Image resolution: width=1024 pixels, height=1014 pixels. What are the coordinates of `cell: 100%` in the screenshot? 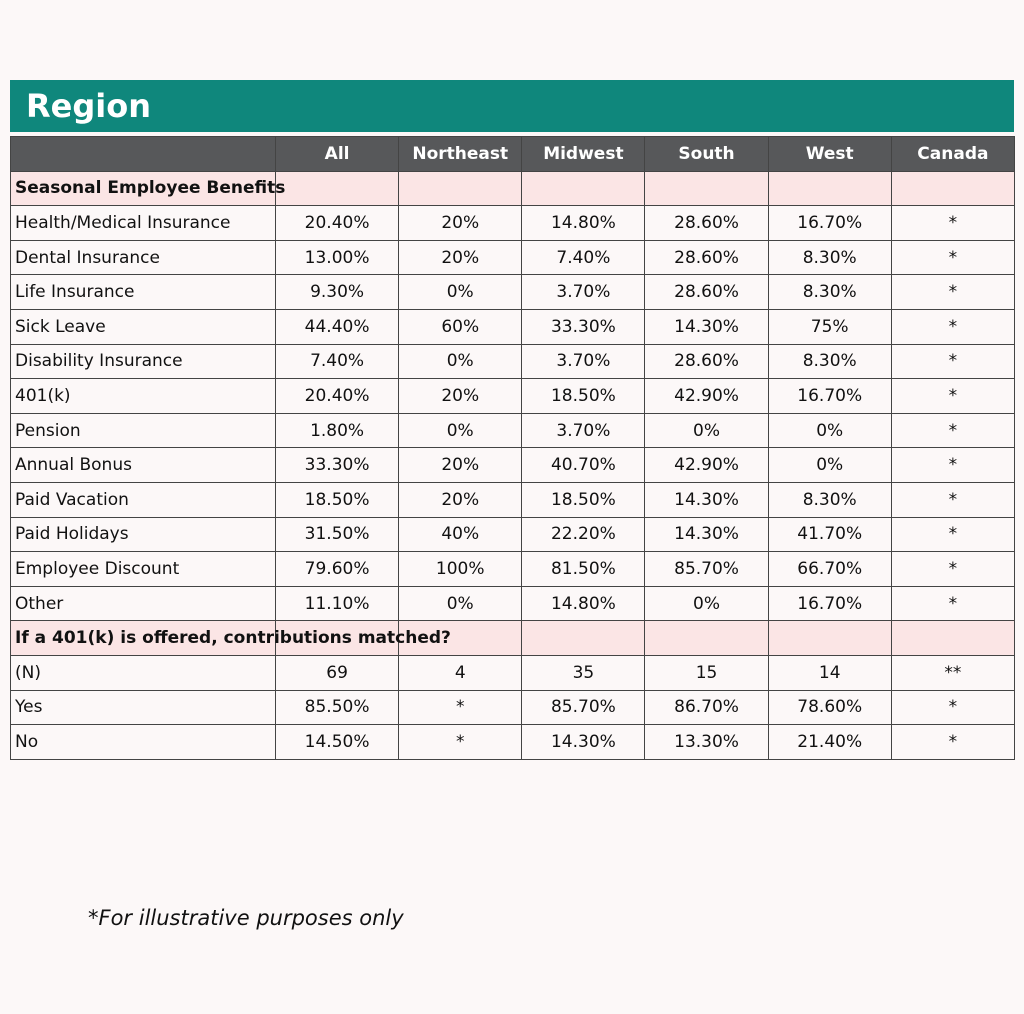 It's located at (460, 569).